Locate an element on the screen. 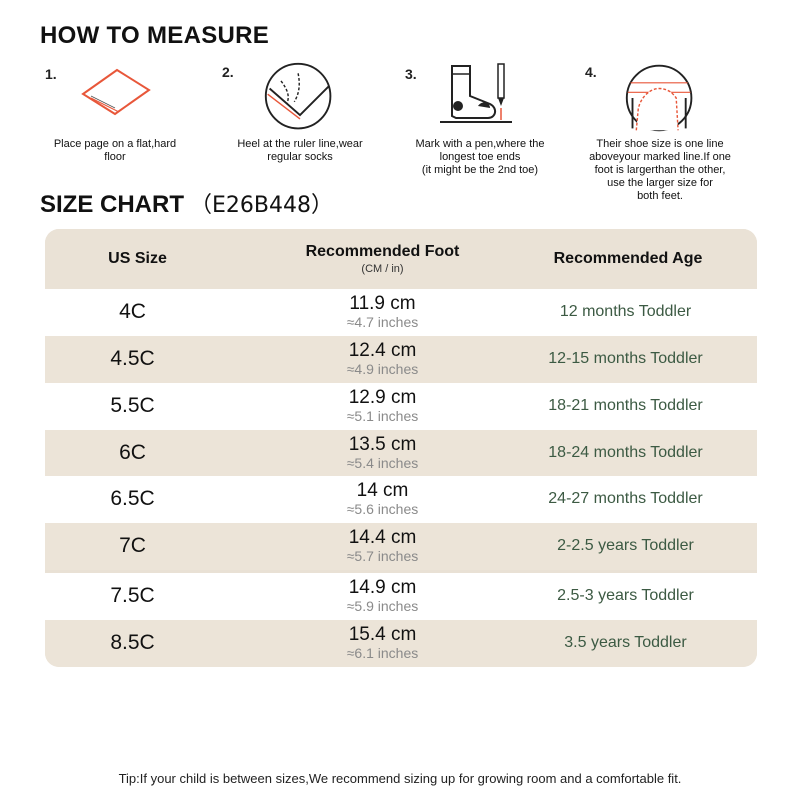 Image resolution: width=800 pixels, height=800 pixels. cell-foot: 14.4 cm ≈5.7 inches is located at coordinates (382, 546).